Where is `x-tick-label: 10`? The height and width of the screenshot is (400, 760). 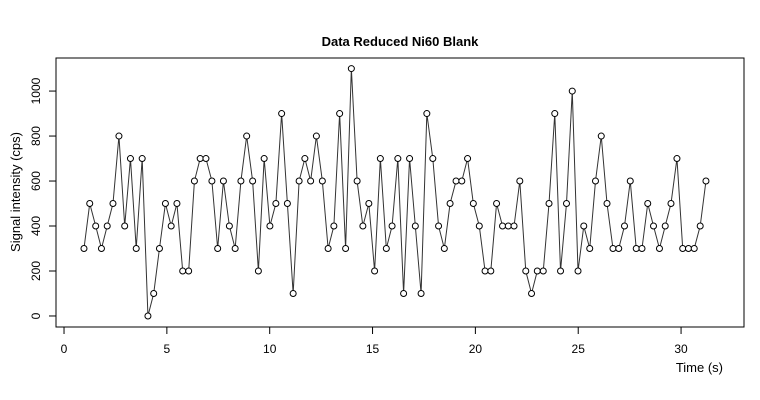 x-tick-label: 10 is located at coordinates (270, 349).